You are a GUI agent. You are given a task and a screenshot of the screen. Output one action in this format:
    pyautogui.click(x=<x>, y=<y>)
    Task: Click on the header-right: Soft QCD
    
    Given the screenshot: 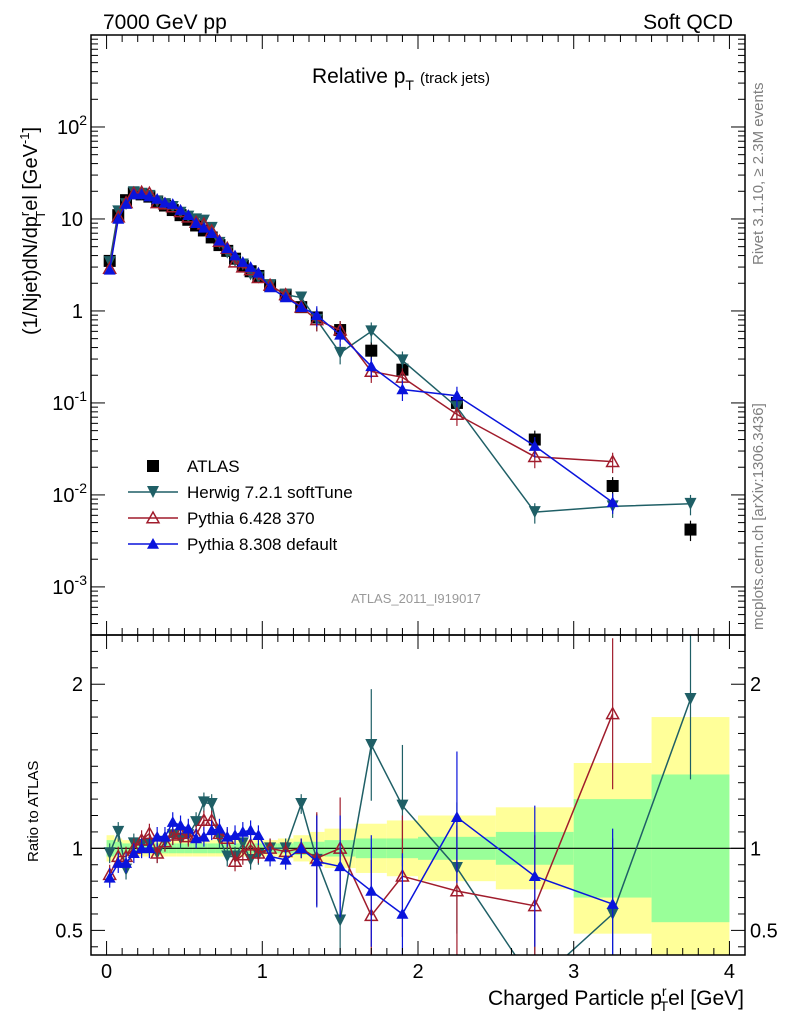 What is the action you would take?
    pyautogui.click(x=688, y=22)
    